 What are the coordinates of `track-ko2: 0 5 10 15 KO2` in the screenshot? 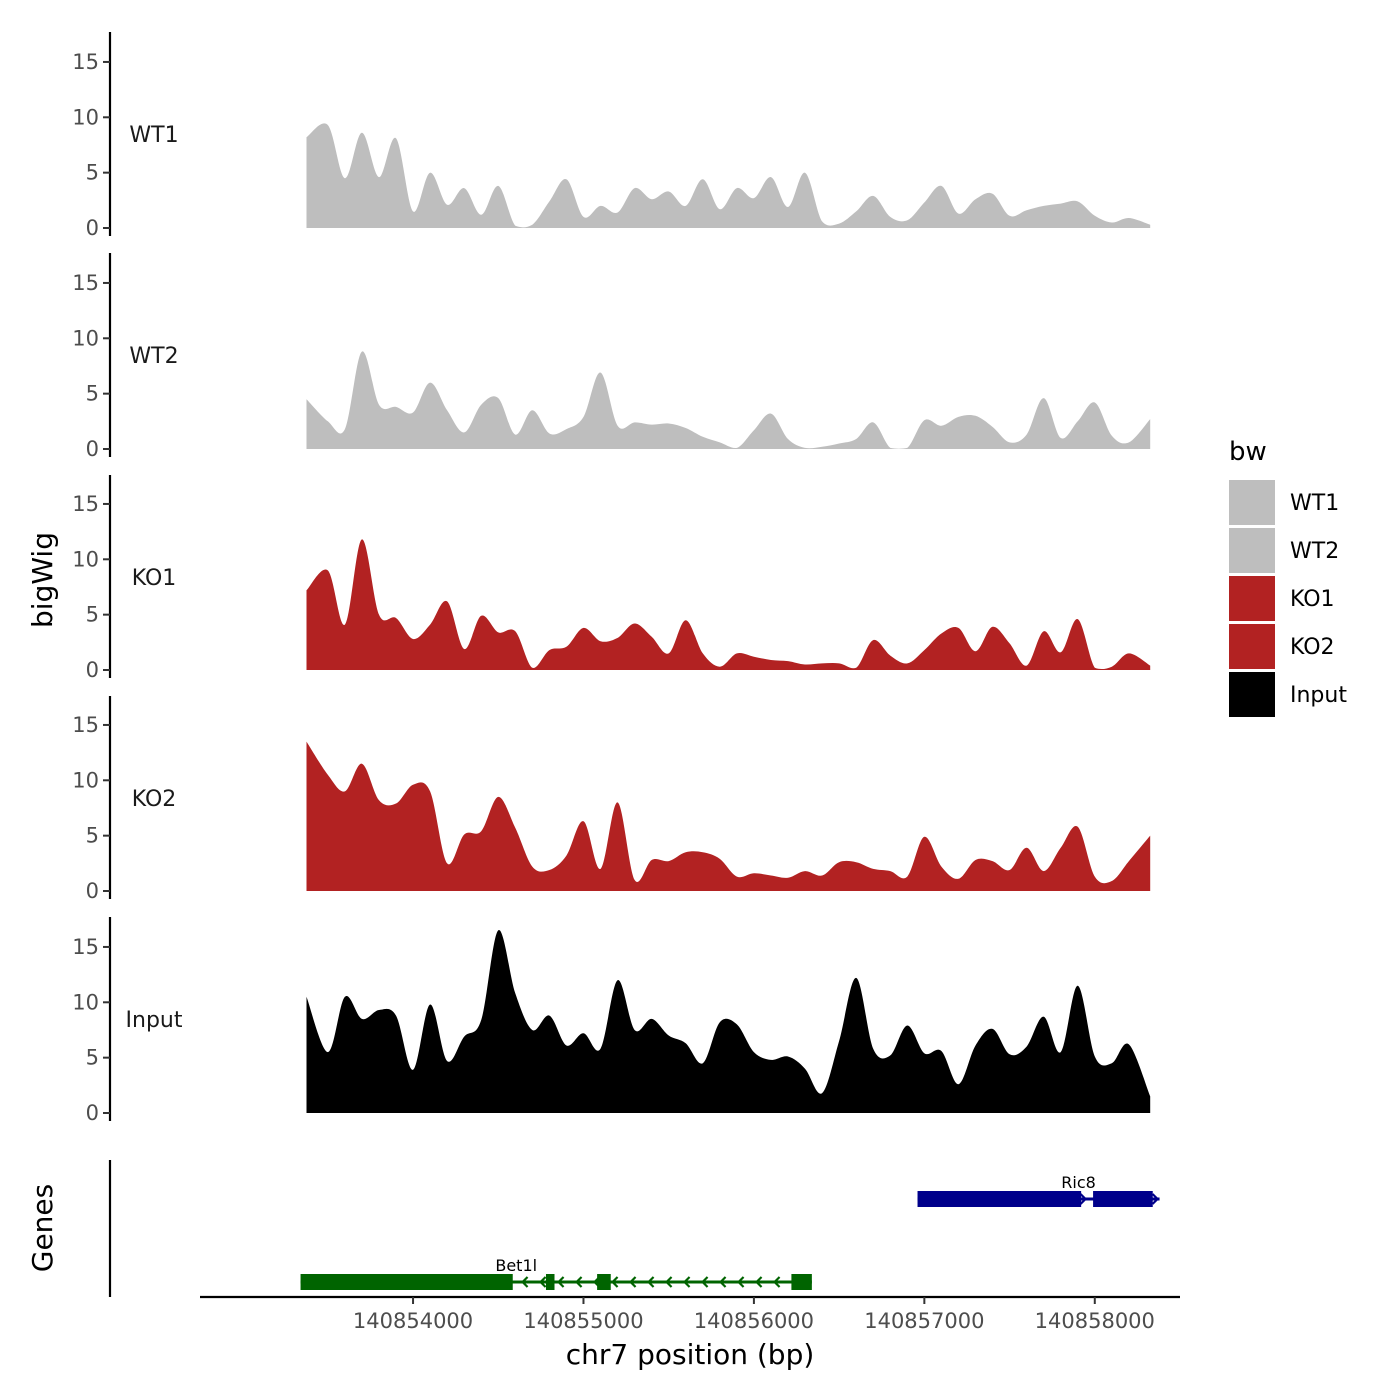 It's located at (611, 799).